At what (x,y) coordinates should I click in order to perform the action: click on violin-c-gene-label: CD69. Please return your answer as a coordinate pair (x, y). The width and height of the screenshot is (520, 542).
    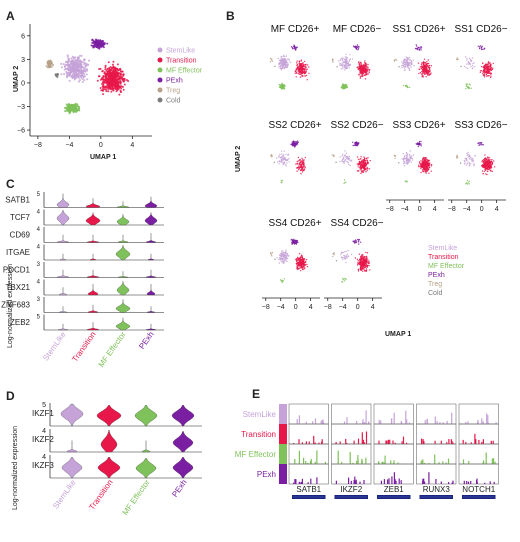
    Looking at the image, I should click on (20, 235).